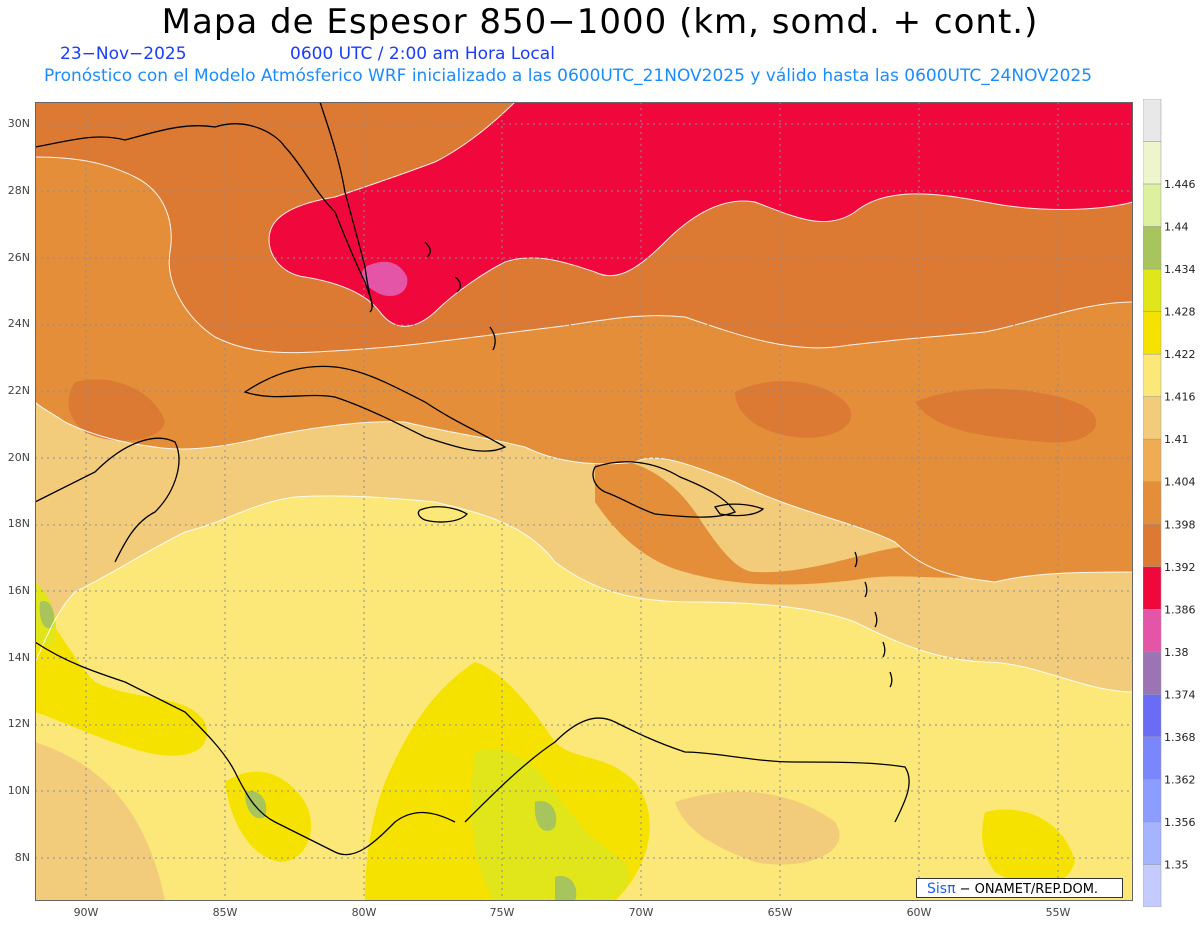 Image resolution: width=1200 pixels, height=927 pixels. I want to click on colorbar-label: 1.374, so click(1180, 694).